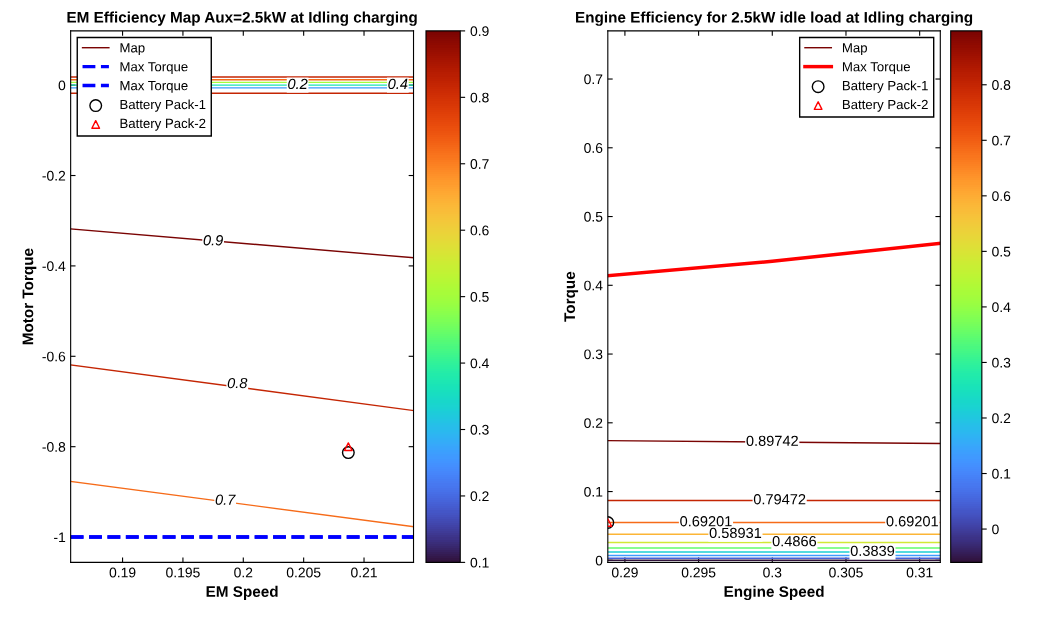  I want to click on y-tick-label: 0.4, so click(593, 285).